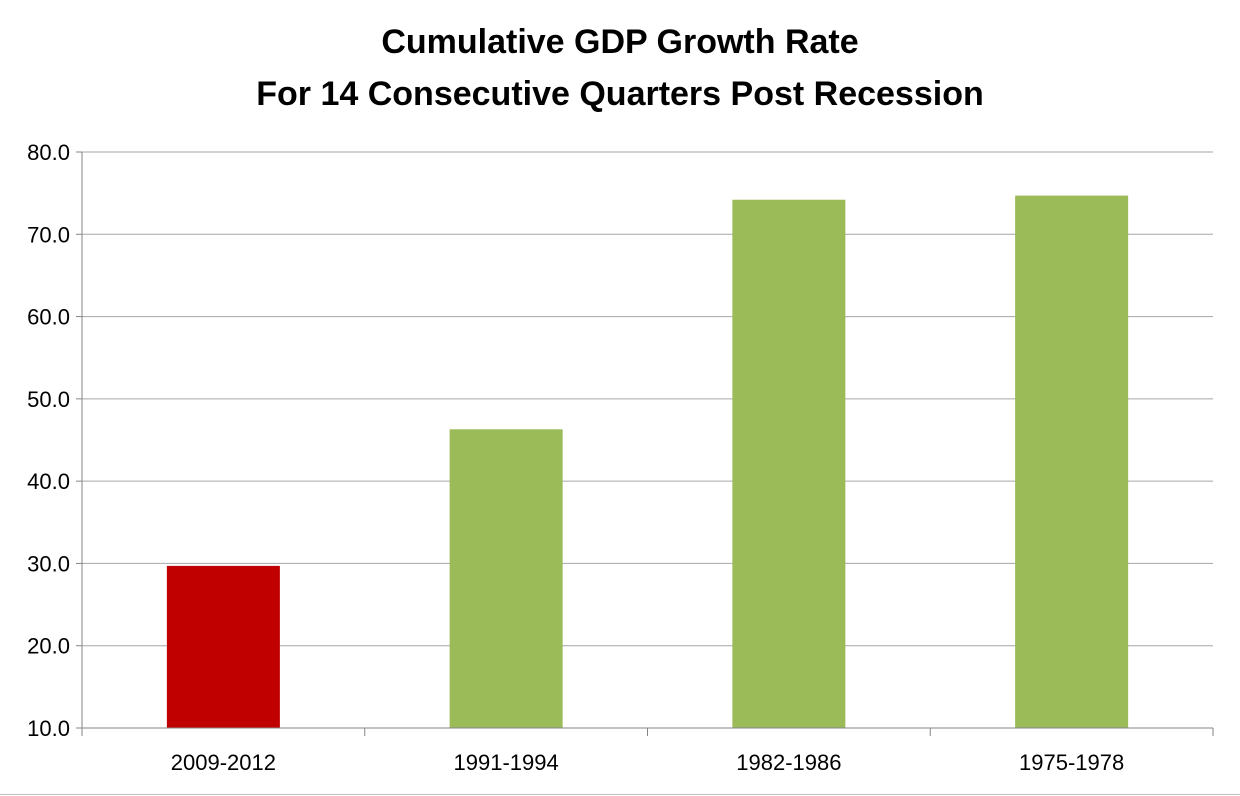 The image size is (1240, 796). Describe the element at coordinates (48, 481) in the screenshot. I see `y-tick-label: 40.0` at that location.